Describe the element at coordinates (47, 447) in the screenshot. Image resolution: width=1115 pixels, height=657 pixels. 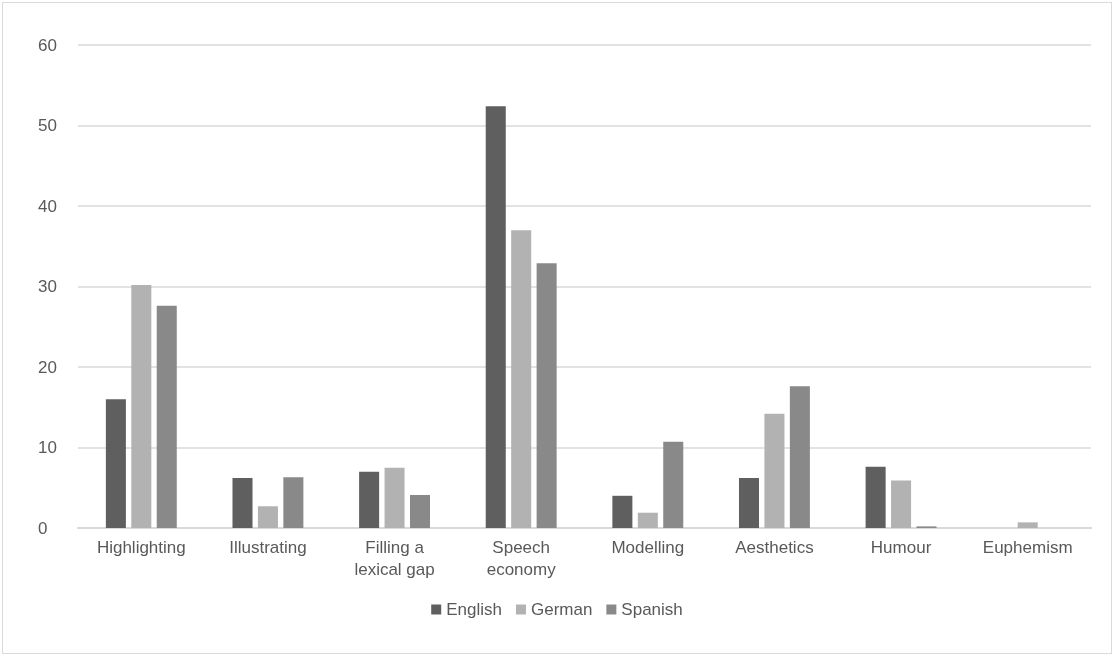
I see `y-tick-label: 10` at that location.